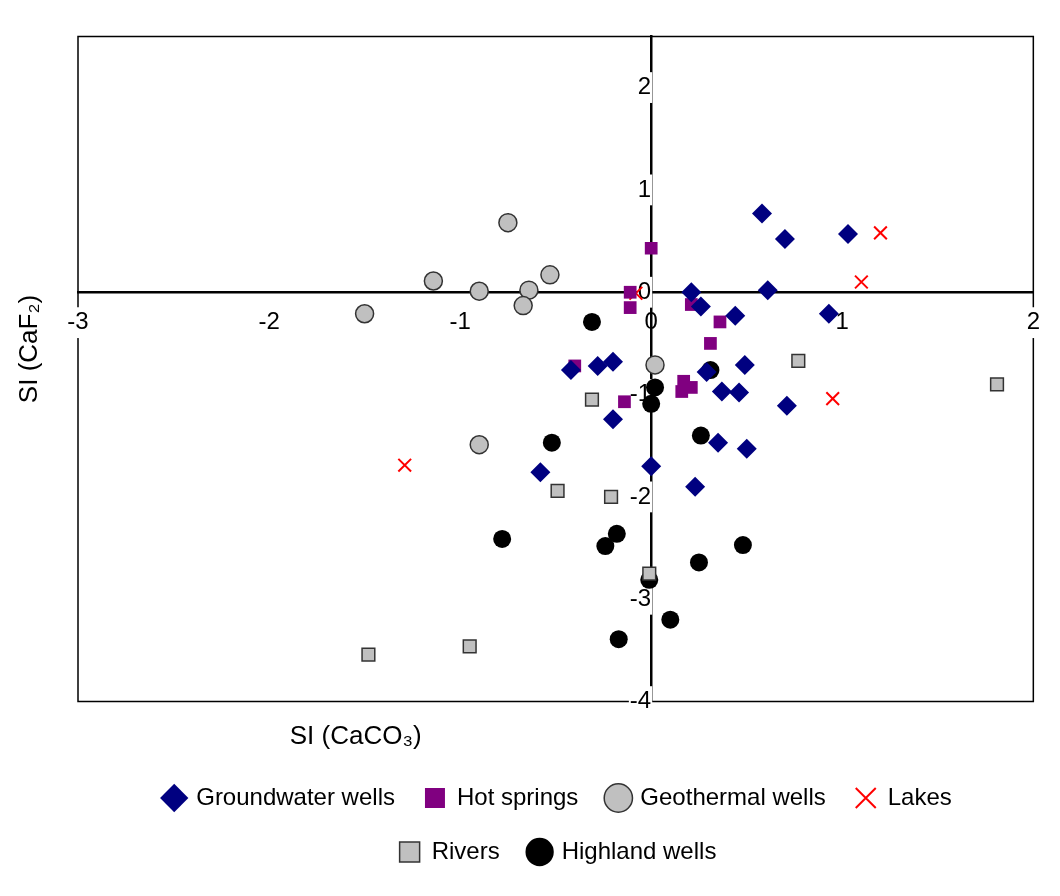 This screenshot has height=896, width=1060. What do you see at coordinates (460, 321) in the screenshot?
I see `x-tick-label: -1` at bounding box center [460, 321].